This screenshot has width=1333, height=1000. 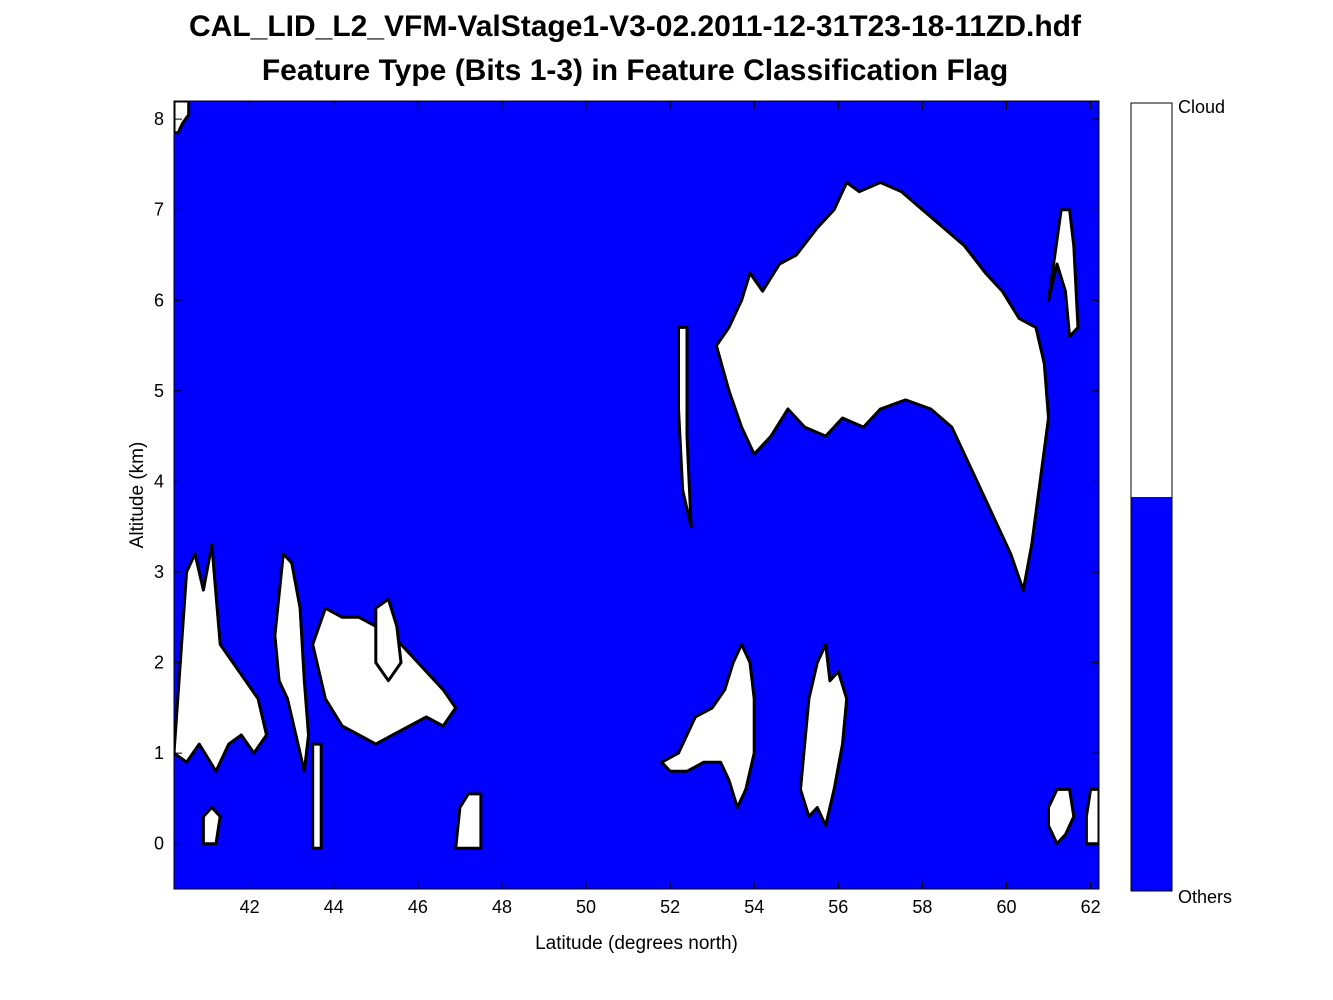 What do you see at coordinates (1006, 907) in the screenshot?
I see `x-tick-label: 60` at bounding box center [1006, 907].